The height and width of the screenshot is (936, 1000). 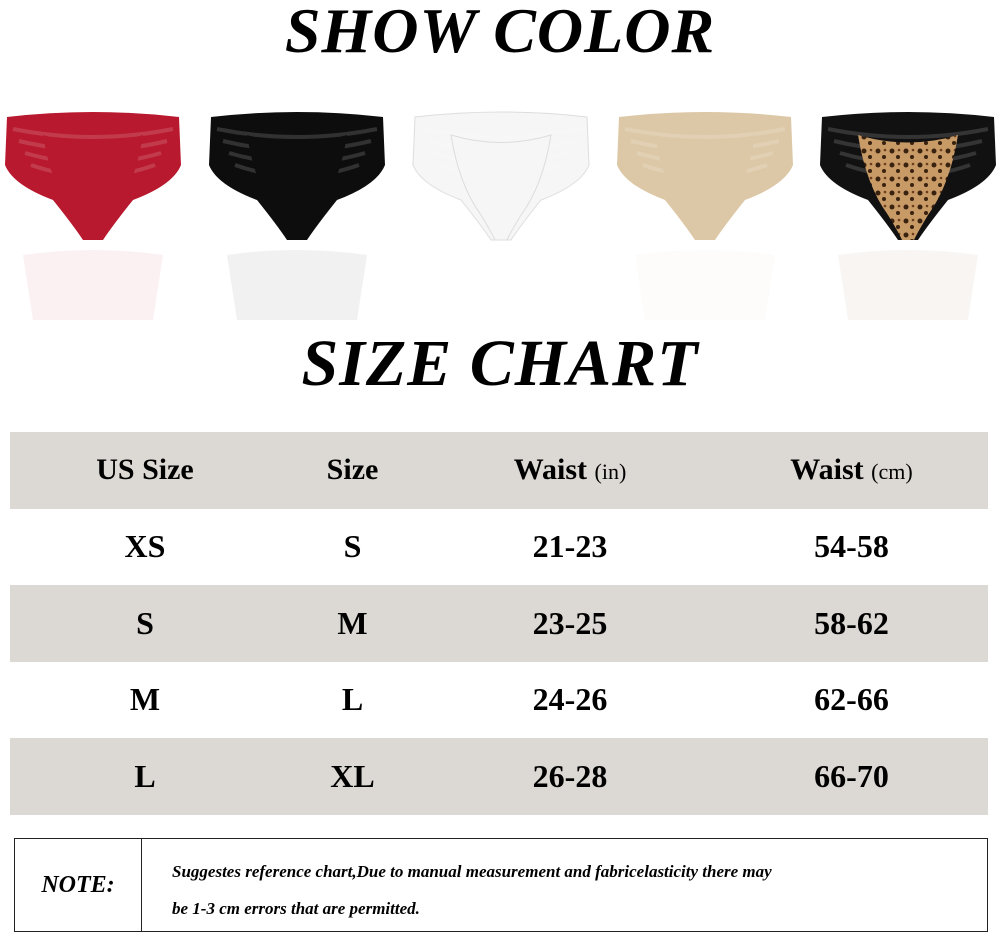 What do you see at coordinates (570, 470) in the screenshot?
I see `header-waist-in: Waist (in)` at bounding box center [570, 470].